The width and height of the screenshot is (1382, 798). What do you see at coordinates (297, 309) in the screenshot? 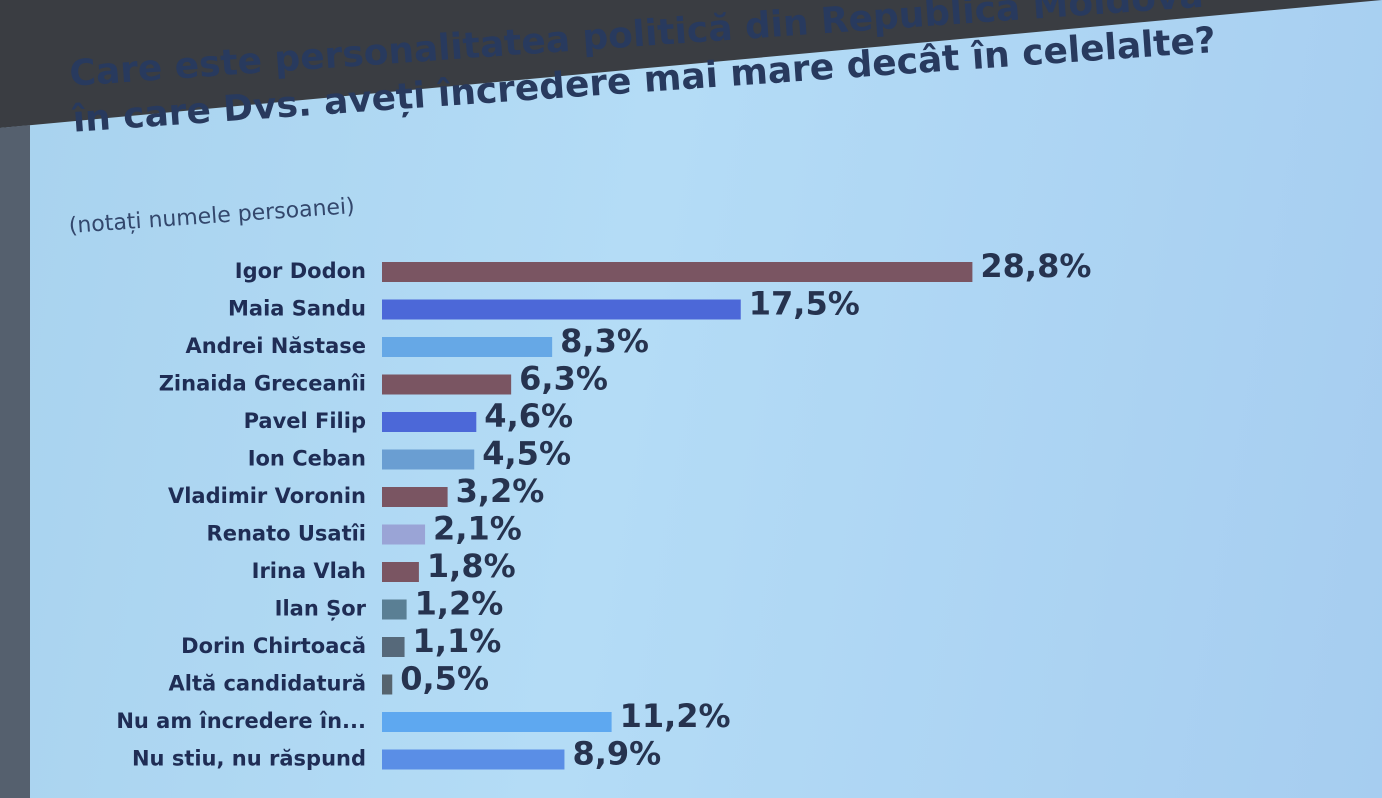
I see `category-label: Maia Sandu` at bounding box center [297, 309].